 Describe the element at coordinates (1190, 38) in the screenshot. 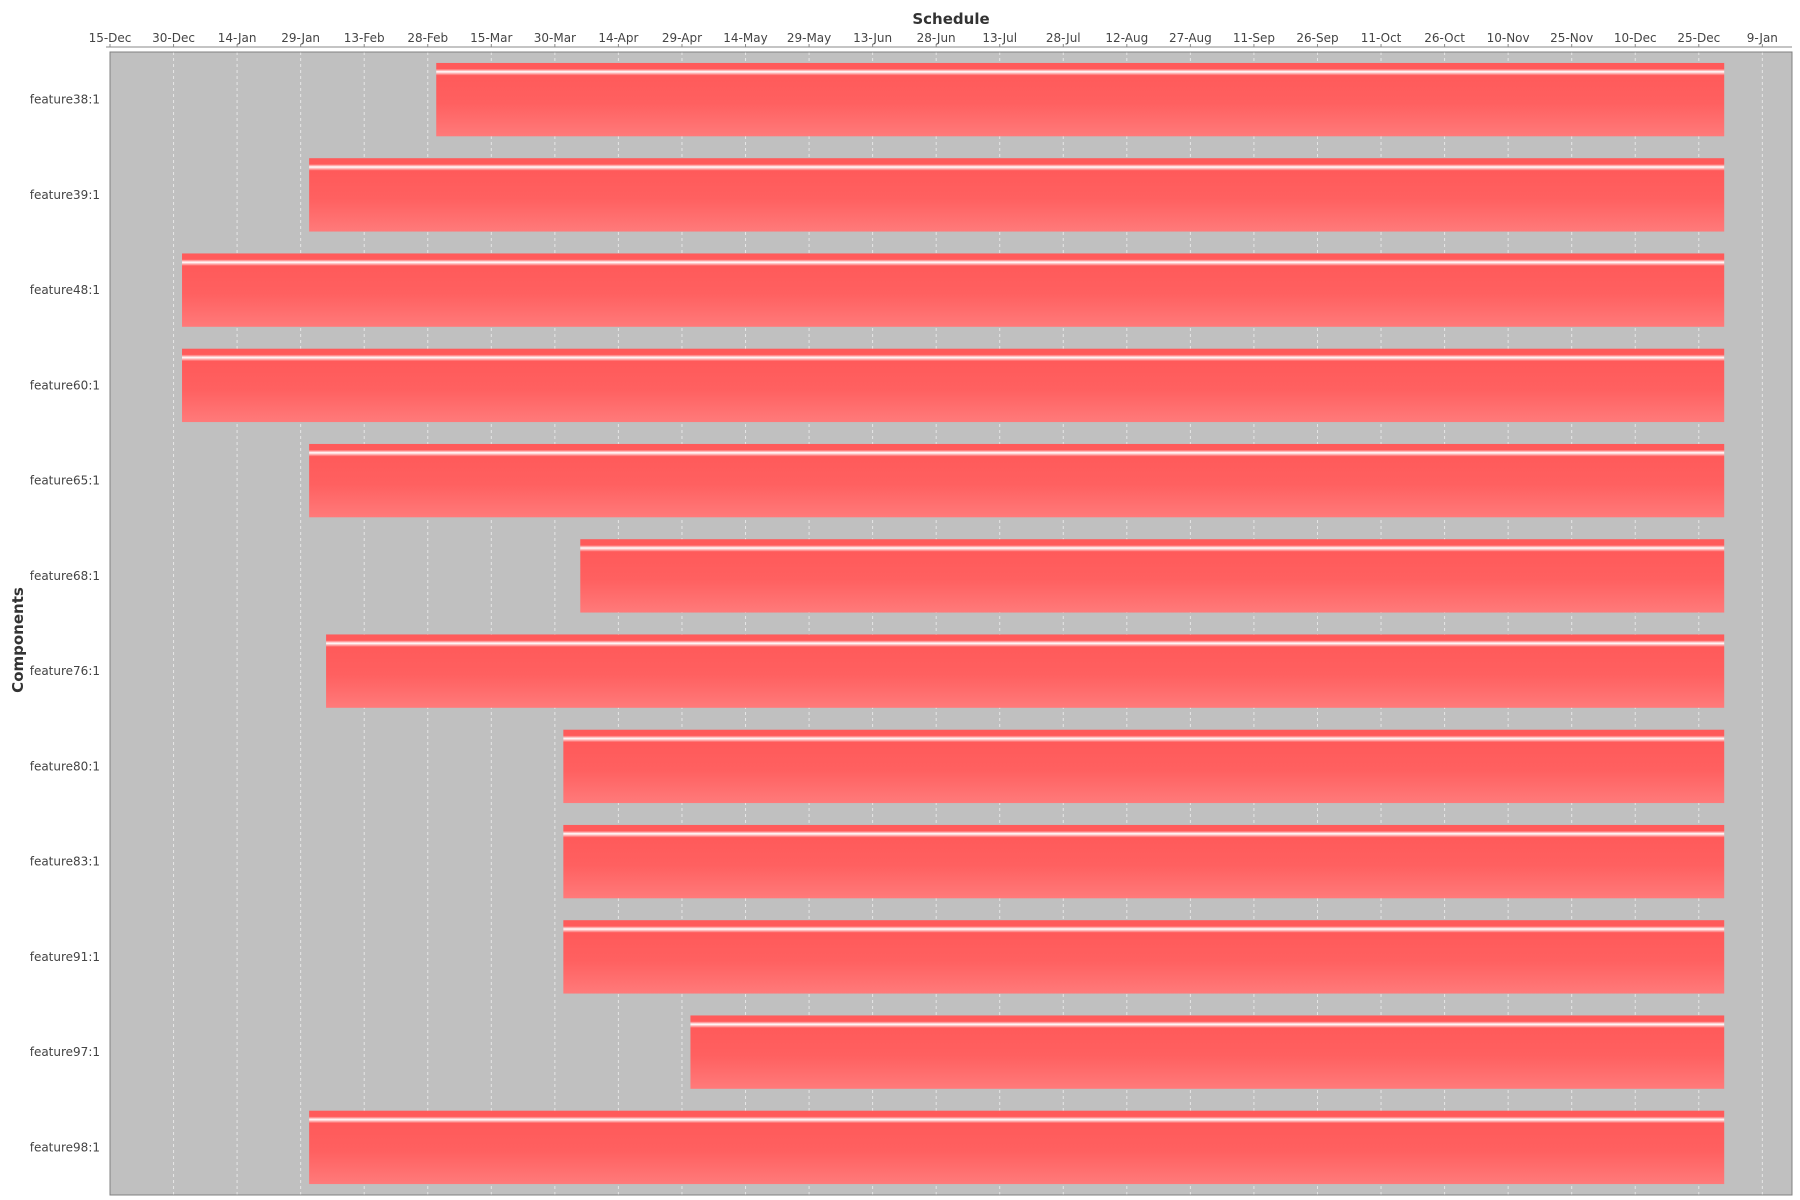

I see `x-tick-label: 27-Aug` at that location.